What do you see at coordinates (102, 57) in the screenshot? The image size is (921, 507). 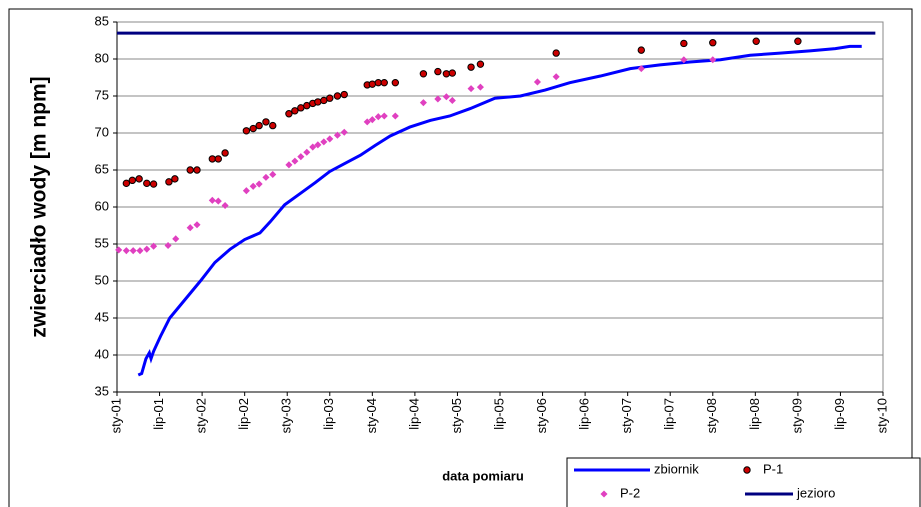 I see `y-tick-label: 80` at bounding box center [102, 57].